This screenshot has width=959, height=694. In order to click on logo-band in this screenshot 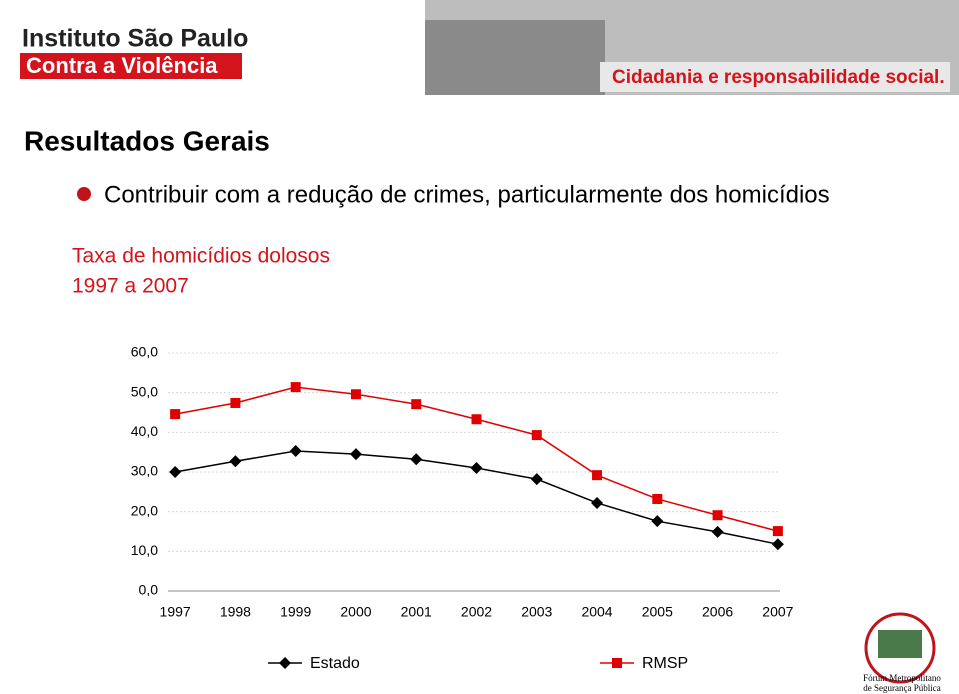, I will do `click(131, 66)`.